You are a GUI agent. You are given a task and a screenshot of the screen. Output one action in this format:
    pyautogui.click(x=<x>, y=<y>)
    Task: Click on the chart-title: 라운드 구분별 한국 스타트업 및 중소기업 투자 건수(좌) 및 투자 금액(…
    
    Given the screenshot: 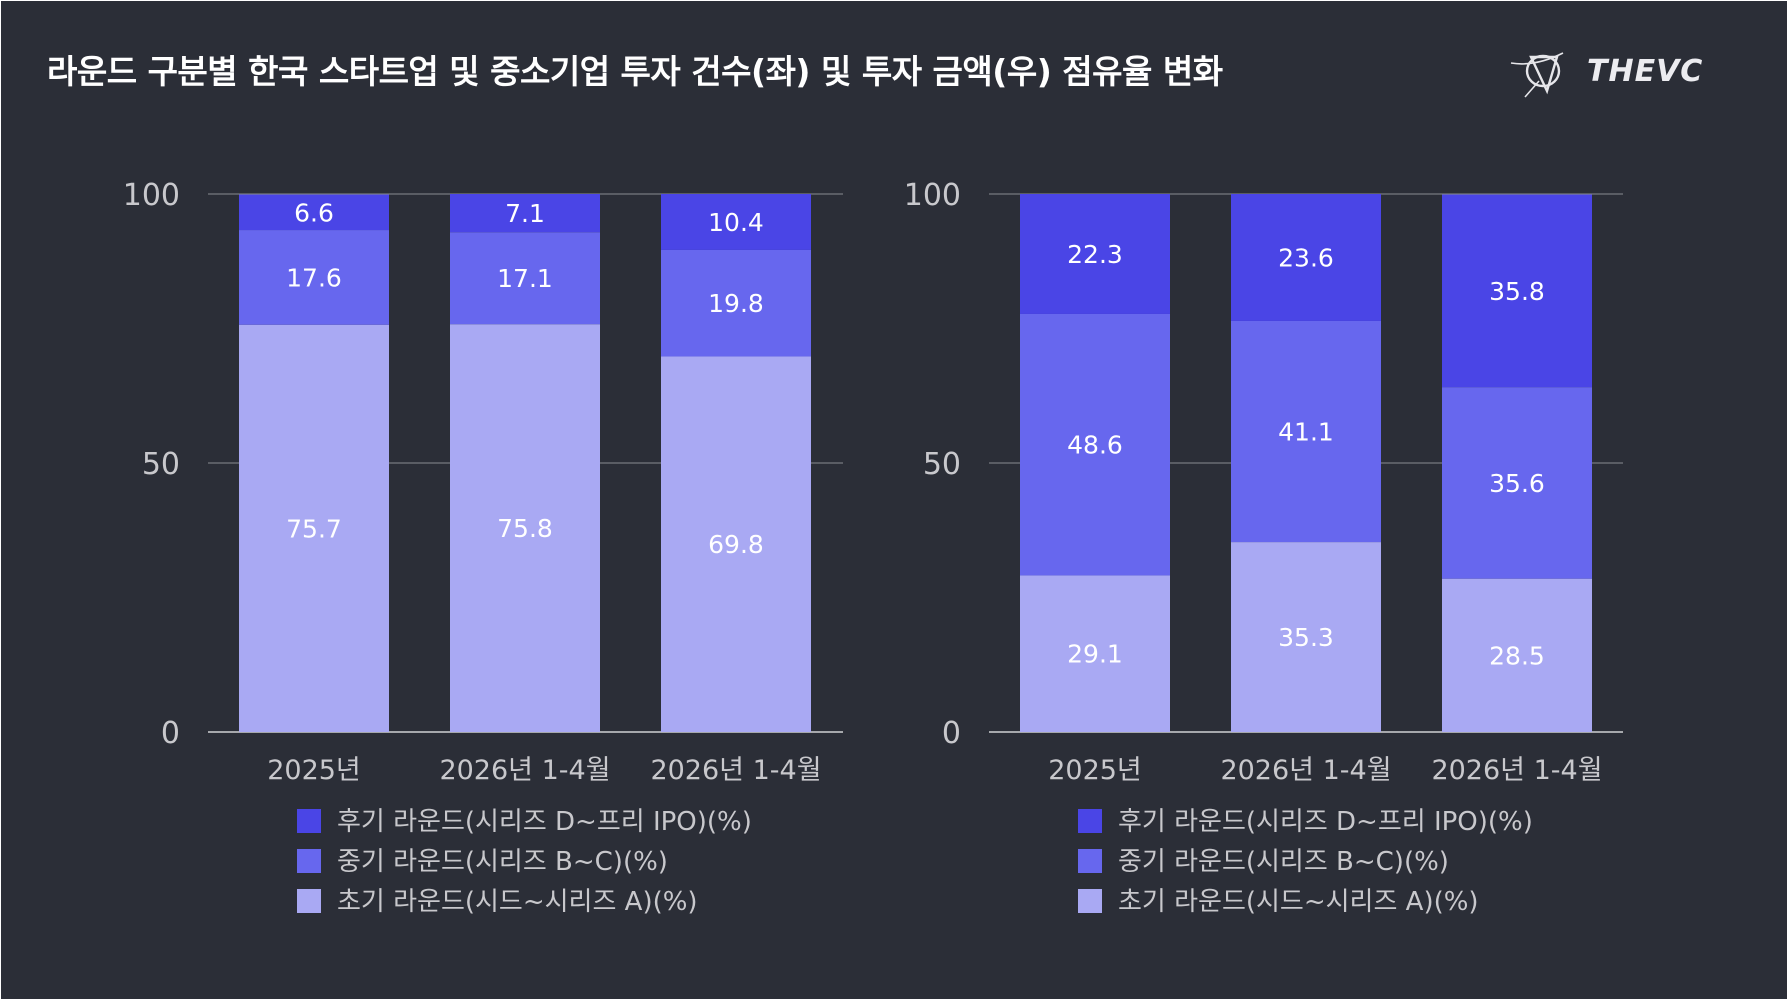 What is the action you would take?
    pyautogui.click(x=635, y=71)
    